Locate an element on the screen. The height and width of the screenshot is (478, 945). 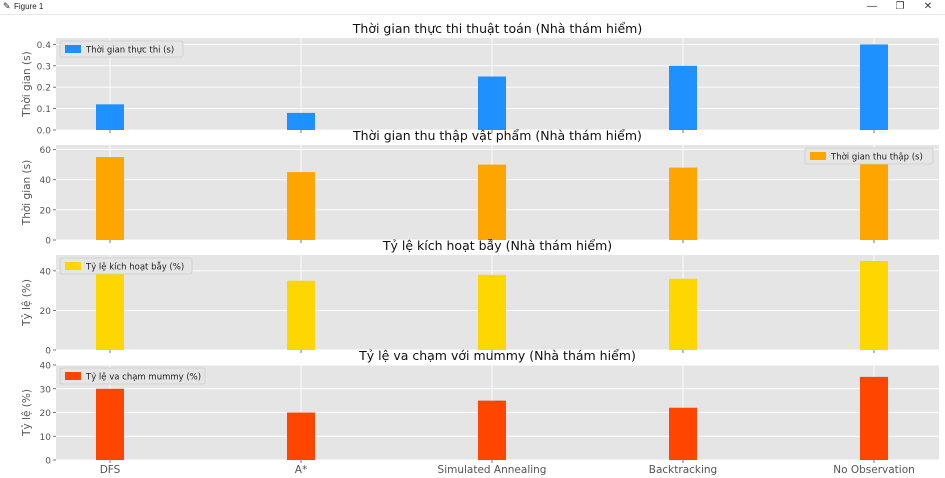
maximize-button: ❐ is located at coordinates (900, 6).